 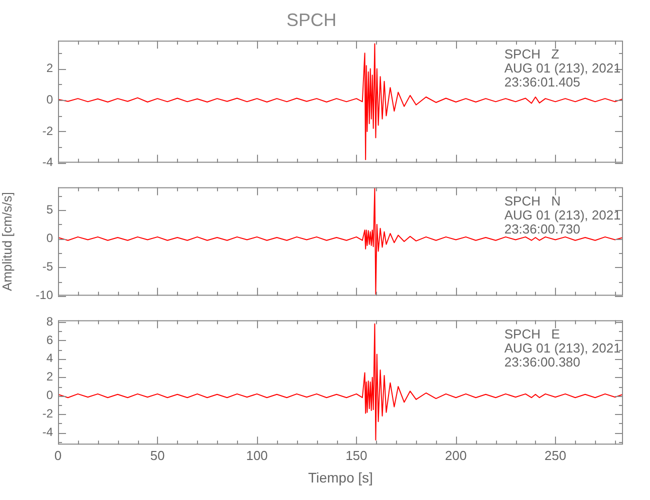 What do you see at coordinates (542, 82) in the screenshot?
I see `annotation: 23:36:01.405` at bounding box center [542, 82].